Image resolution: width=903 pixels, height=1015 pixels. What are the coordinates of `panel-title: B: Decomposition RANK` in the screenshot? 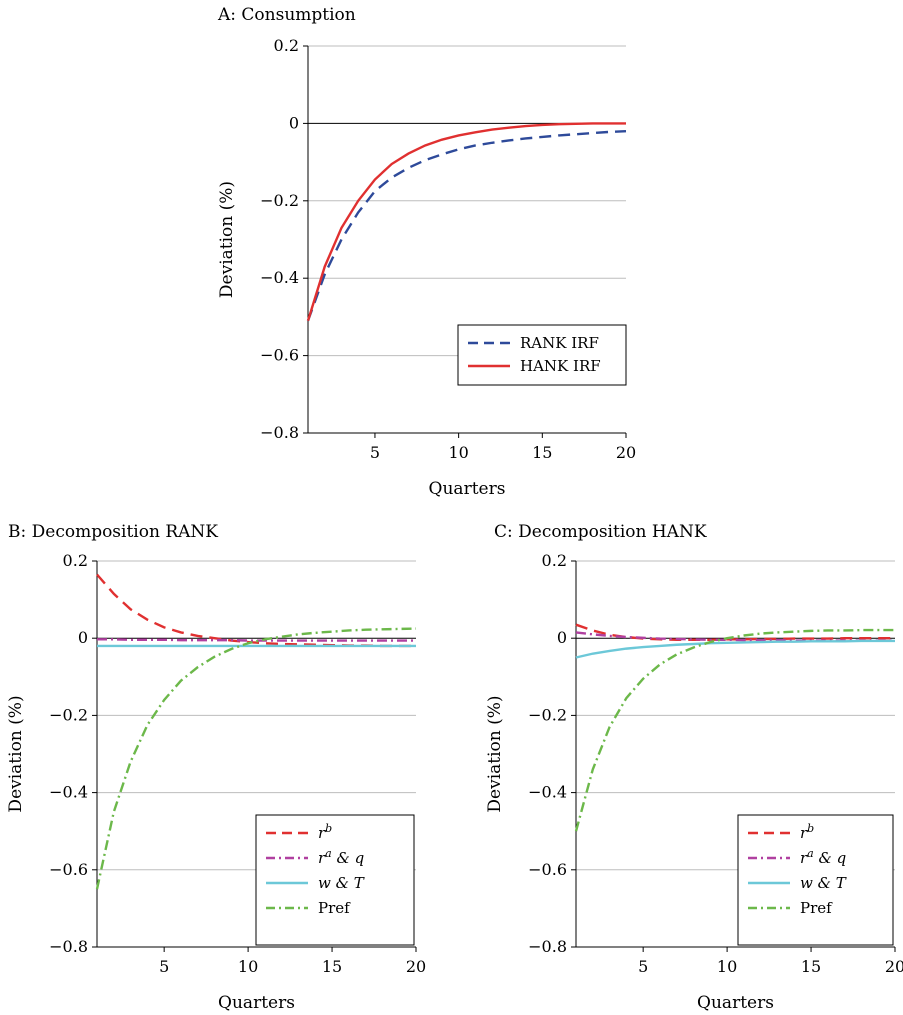 It's located at (113, 532).